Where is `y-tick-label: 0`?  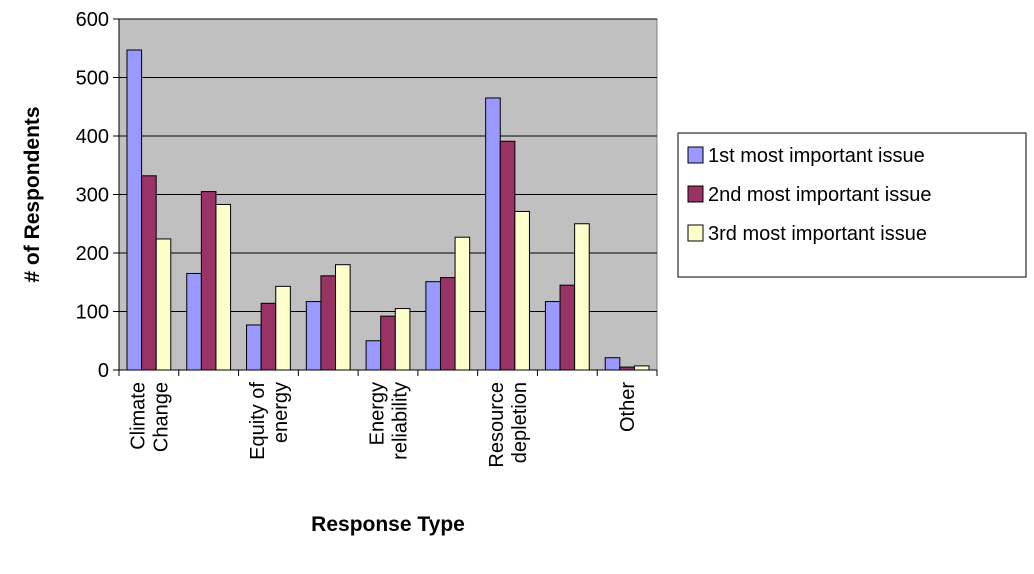 y-tick-label: 0 is located at coordinates (103, 371).